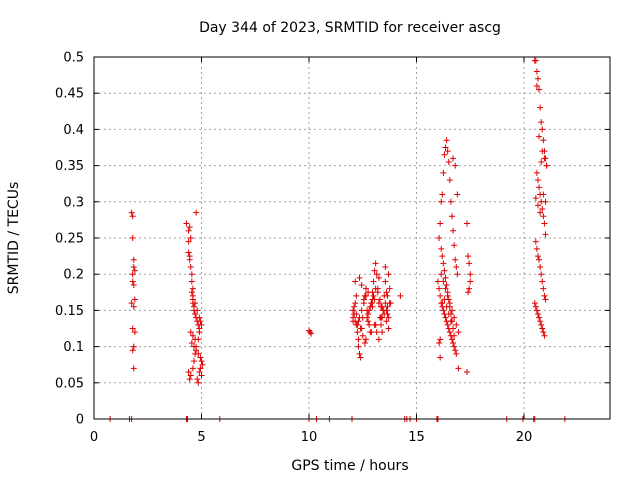 The height and width of the screenshot is (480, 640). I want to click on x-tick-label: 10, so click(309, 437).